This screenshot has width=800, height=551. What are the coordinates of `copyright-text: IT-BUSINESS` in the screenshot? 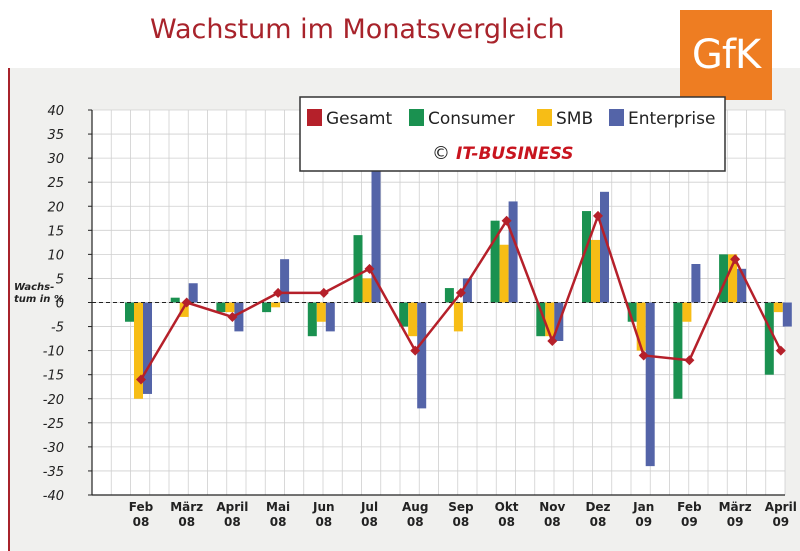 It's located at (515, 154).